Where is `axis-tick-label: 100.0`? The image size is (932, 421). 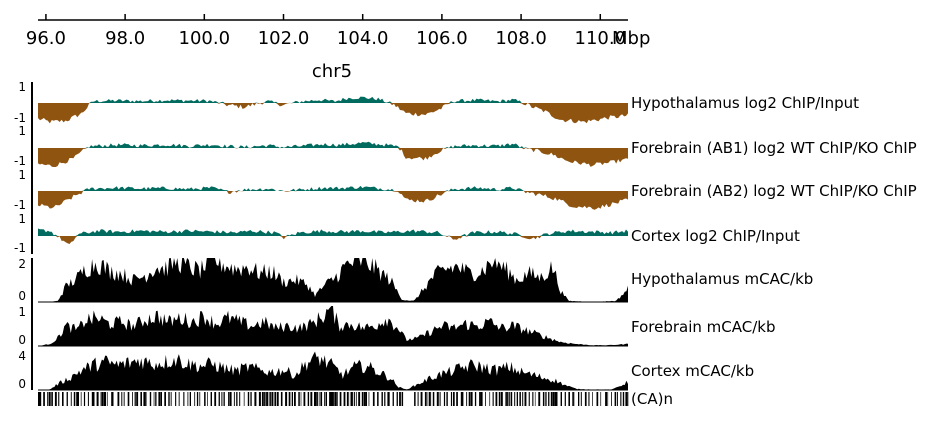 axis-tick-label: 100.0 is located at coordinates (205, 38).